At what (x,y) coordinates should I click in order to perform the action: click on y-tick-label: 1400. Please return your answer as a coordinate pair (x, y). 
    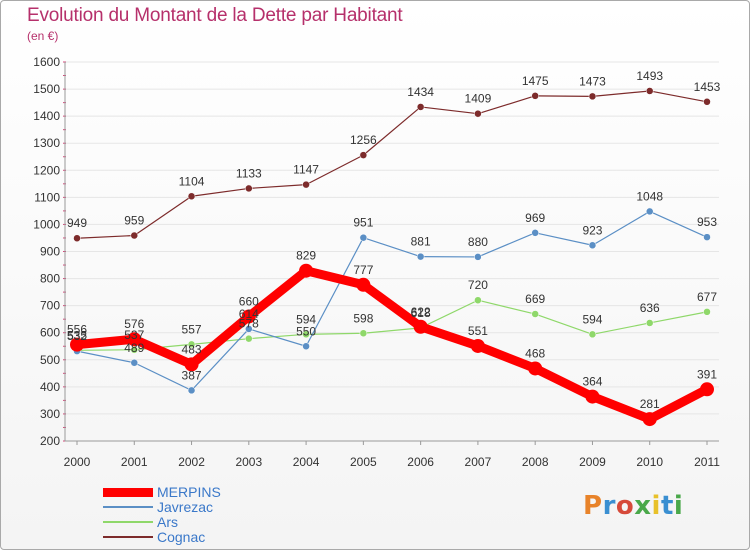
    Looking at the image, I should click on (46, 116).